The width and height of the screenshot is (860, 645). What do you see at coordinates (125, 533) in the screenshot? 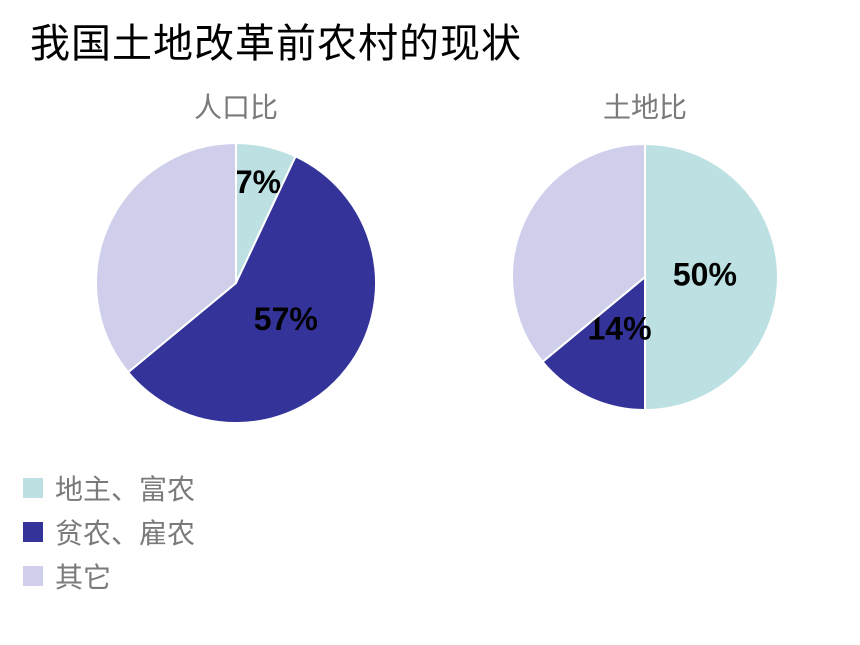
I see `legend-label-poor: 贫农、雇农` at bounding box center [125, 533].